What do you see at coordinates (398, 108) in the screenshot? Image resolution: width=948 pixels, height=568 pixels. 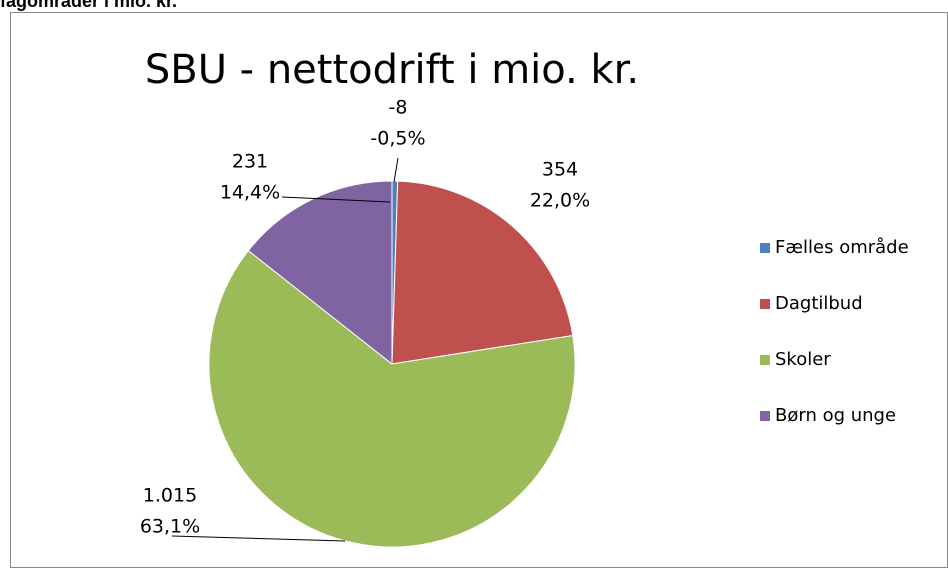 I see `data-label: -8` at bounding box center [398, 108].